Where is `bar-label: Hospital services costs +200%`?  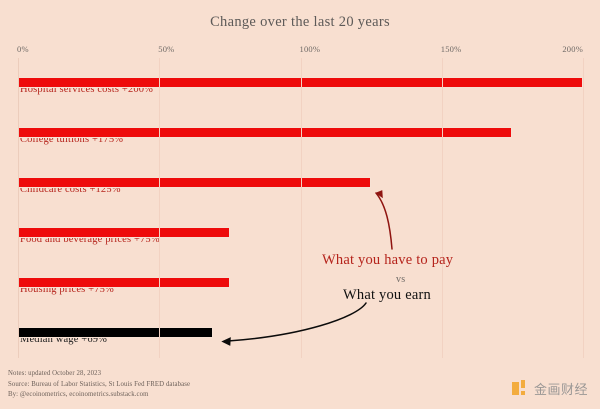 bar-label: Hospital services costs +200% is located at coordinates (87, 89).